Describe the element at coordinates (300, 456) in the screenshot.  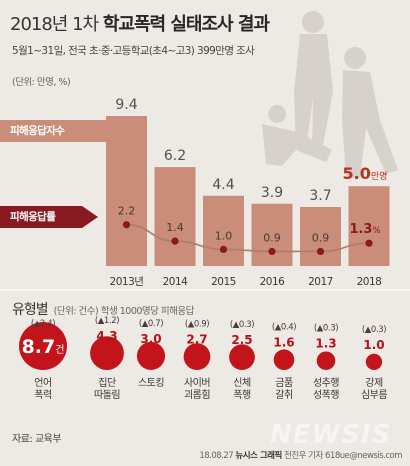
I see `credit-line: 18.08.27 뉴시스 그래픽 전진우 기자 618ue@newsis.com` at that location.